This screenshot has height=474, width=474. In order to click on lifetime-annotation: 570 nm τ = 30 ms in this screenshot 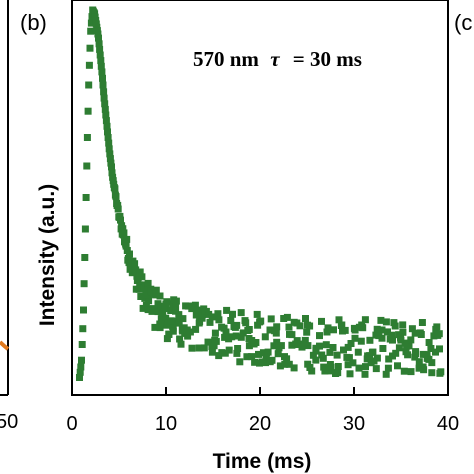, I will do `click(277, 59)`.